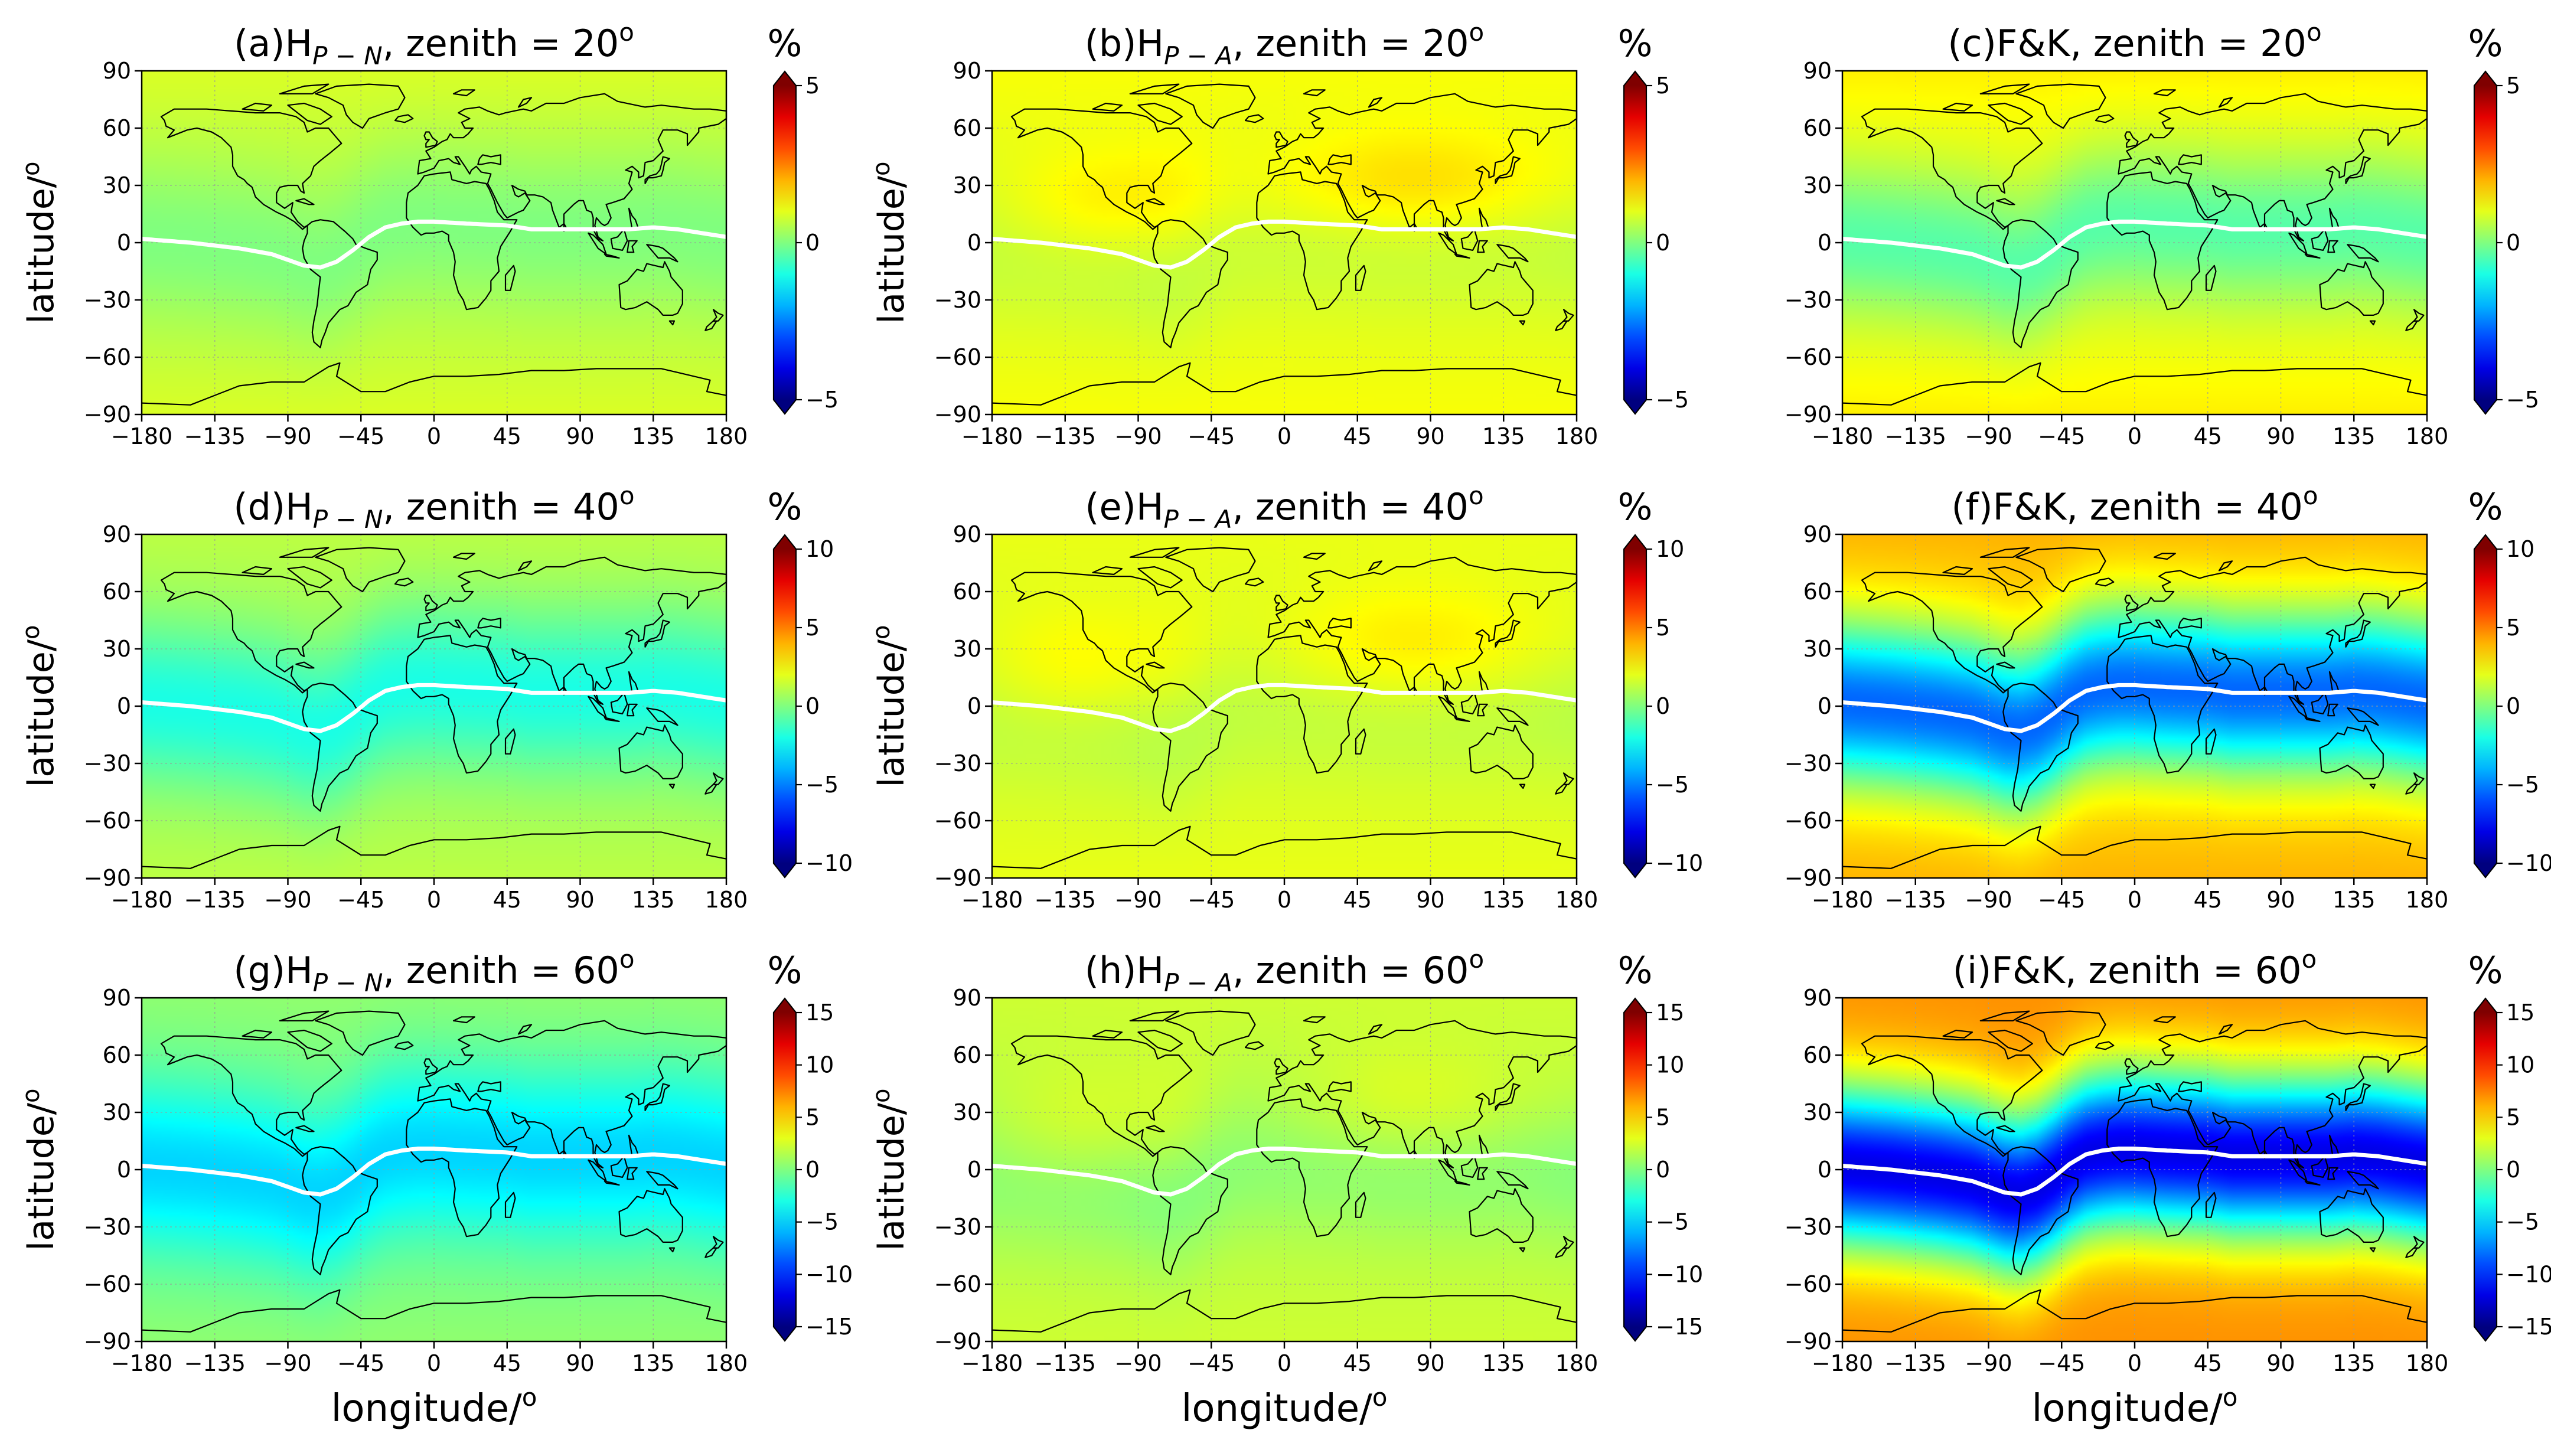  Describe the element at coordinates (1198, 55) in the screenshot. I see `title-subscript: P − A` at that location.